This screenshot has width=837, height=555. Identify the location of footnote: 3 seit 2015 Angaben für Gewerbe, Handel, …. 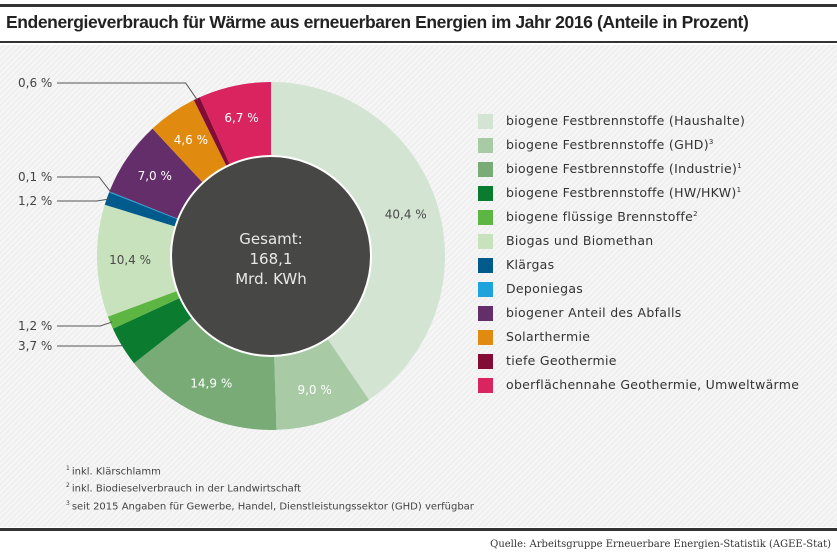
(270, 505).